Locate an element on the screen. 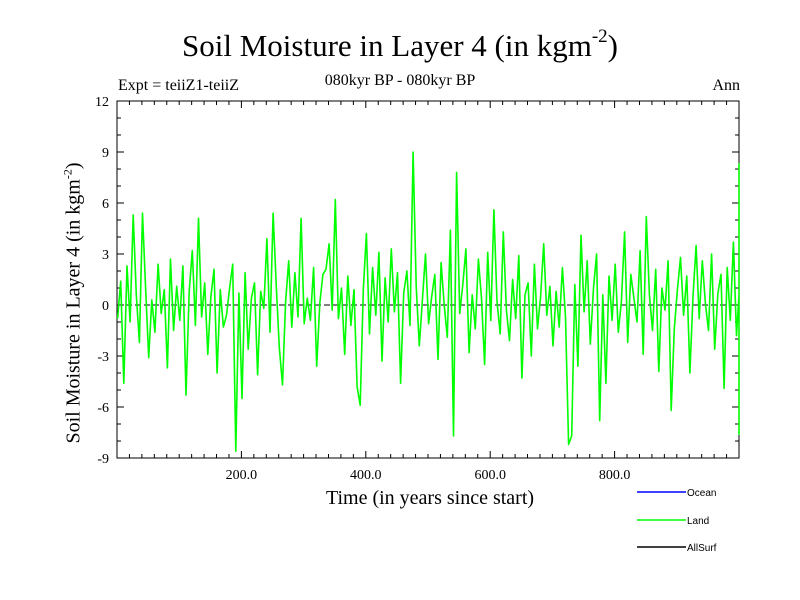  y-tick-label: -3 is located at coordinates (103, 357).